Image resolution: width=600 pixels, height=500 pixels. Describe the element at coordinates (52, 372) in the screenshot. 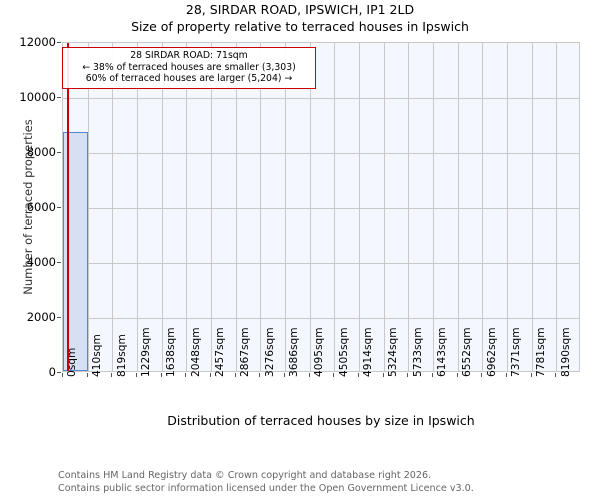

I see `y-tick-label: 0` at that location.